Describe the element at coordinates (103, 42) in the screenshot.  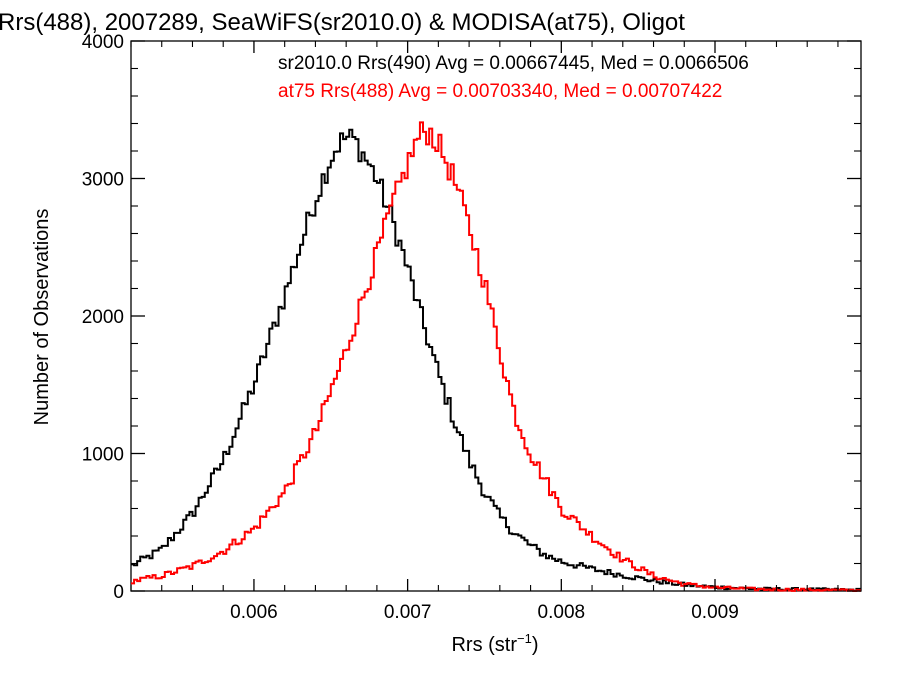
I see `y-tick-label: 4000` at that location.